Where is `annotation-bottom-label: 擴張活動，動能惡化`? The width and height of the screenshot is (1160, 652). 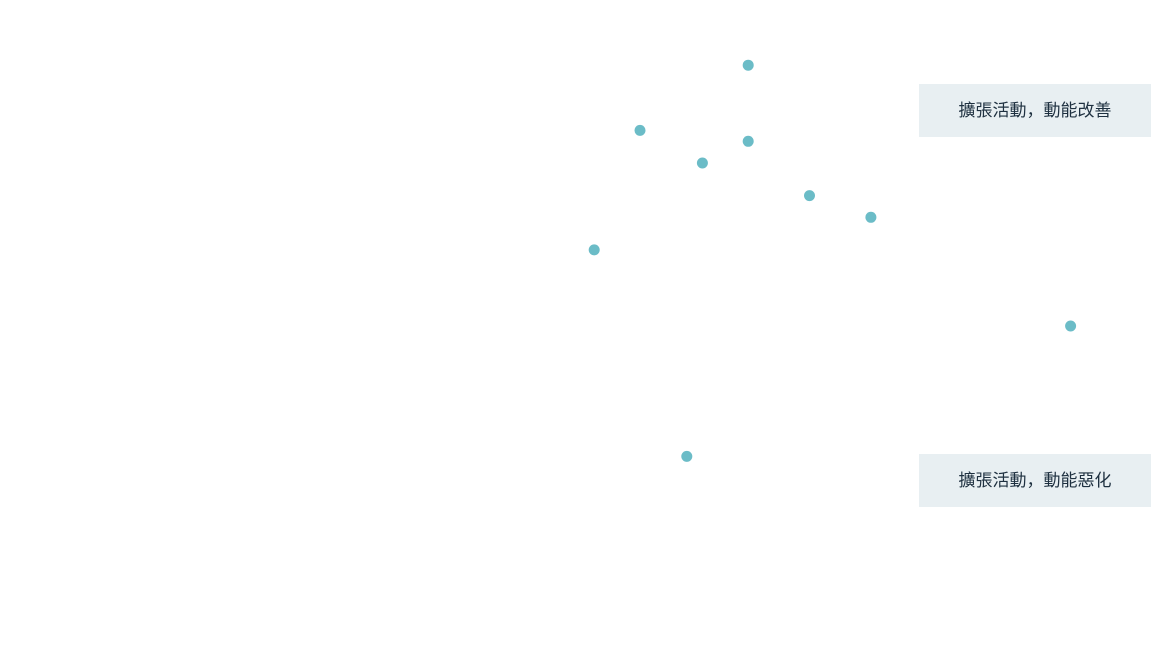 annotation-bottom-label: 擴張活動，動能惡化 is located at coordinates (1035, 481).